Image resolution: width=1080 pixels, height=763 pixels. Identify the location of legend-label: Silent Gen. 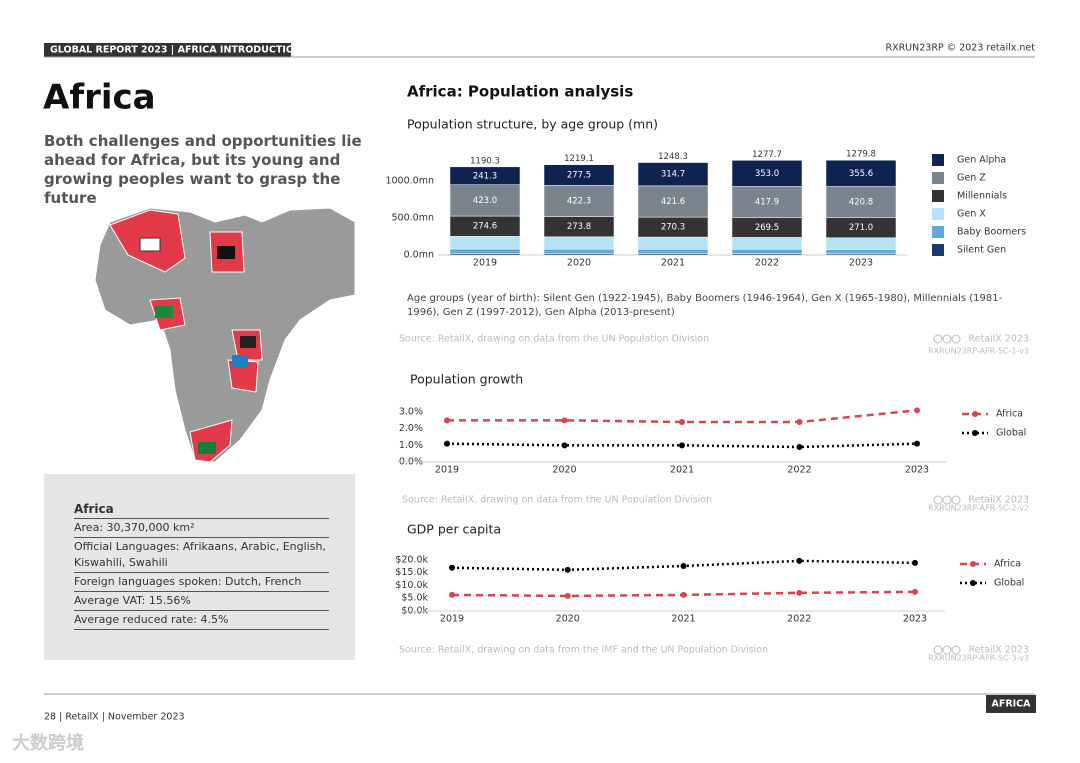
(981, 250).